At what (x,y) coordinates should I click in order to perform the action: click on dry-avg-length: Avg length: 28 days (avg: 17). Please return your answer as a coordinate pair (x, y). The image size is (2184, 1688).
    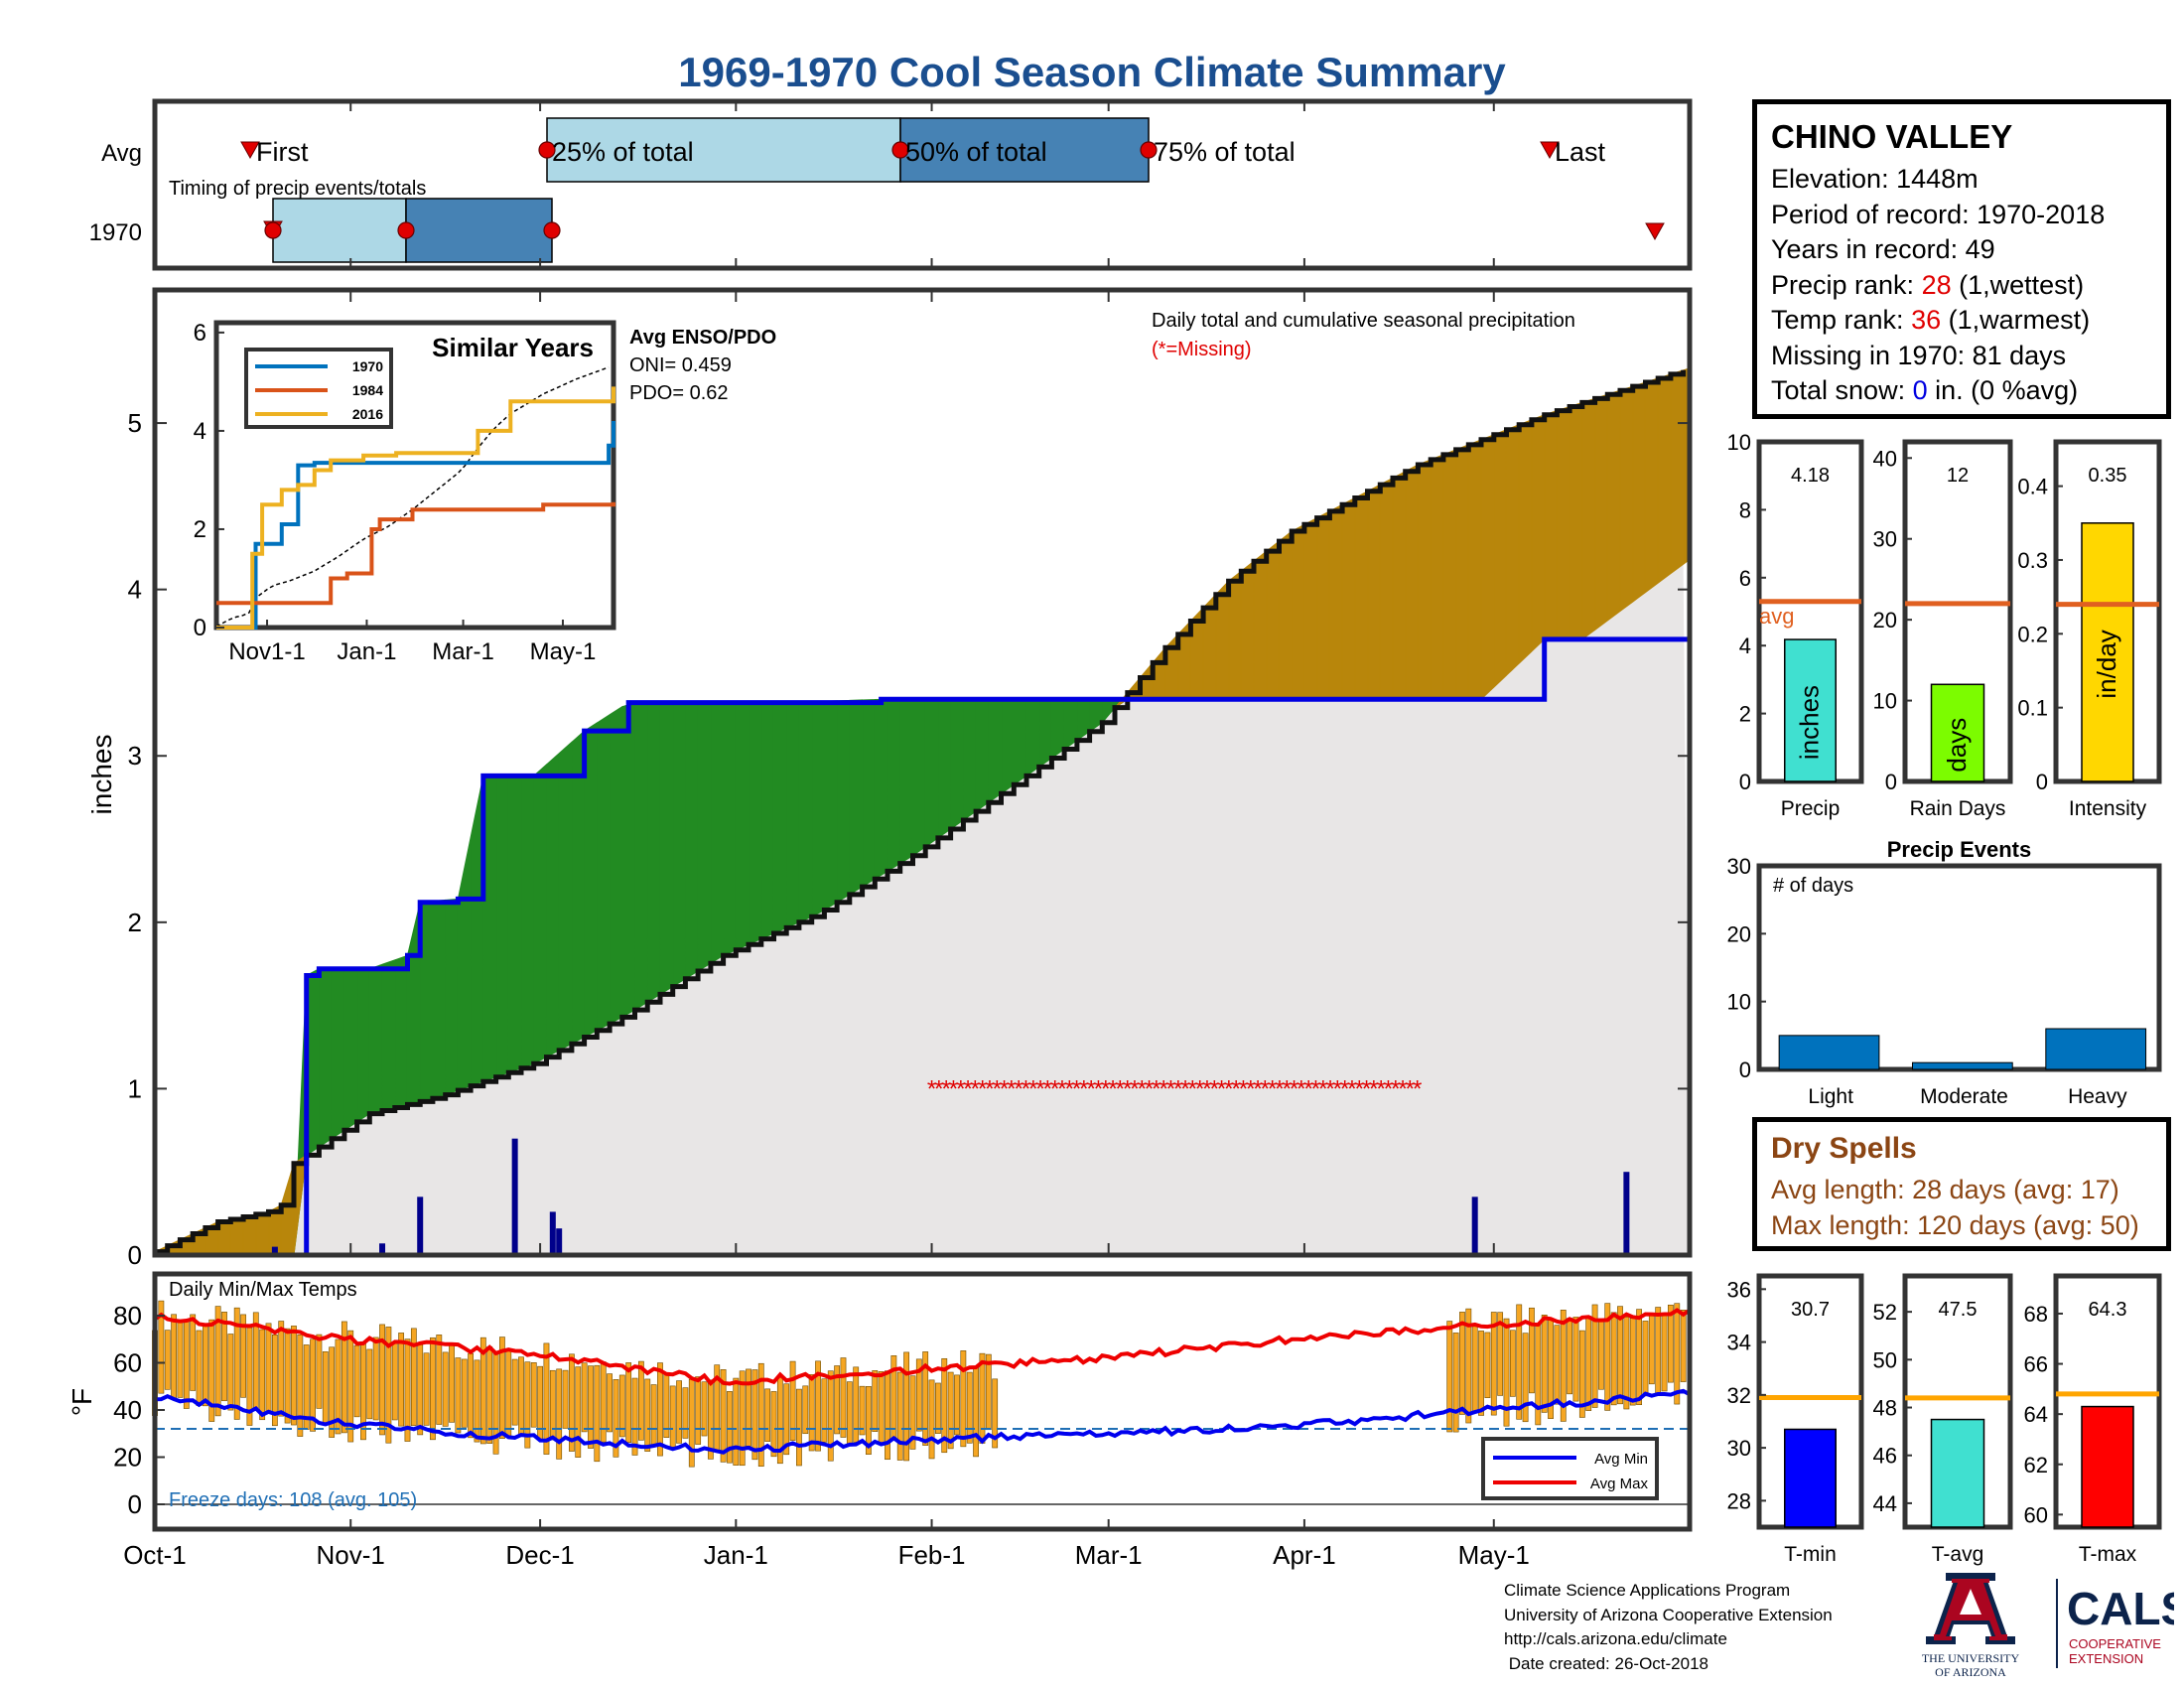
    Looking at the image, I should click on (1945, 1189).